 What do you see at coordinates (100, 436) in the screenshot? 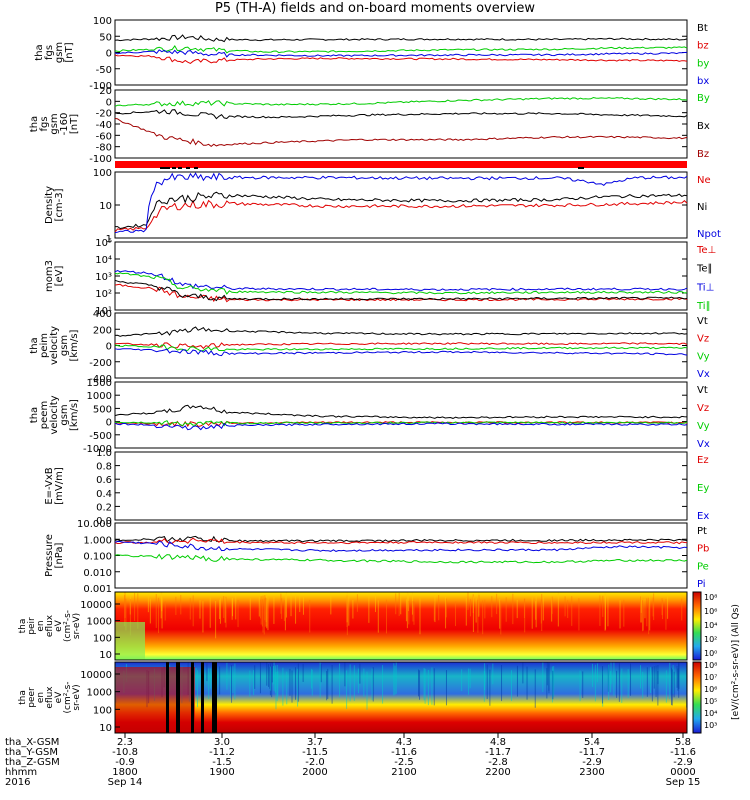
I see `y-tick-label: -500` at bounding box center [100, 436].